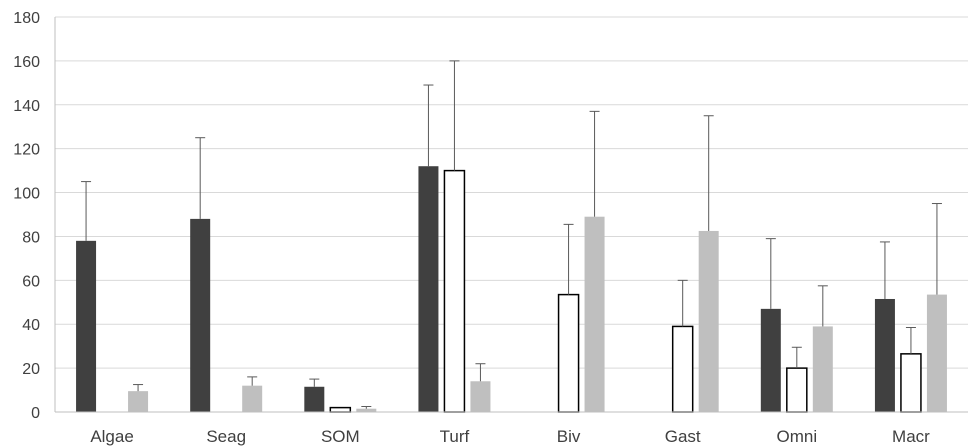 The width and height of the screenshot is (973, 447). What do you see at coordinates (31, 281) in the screenshot?
I see `y-tick-label: 60` at bounding box center [31, 281].